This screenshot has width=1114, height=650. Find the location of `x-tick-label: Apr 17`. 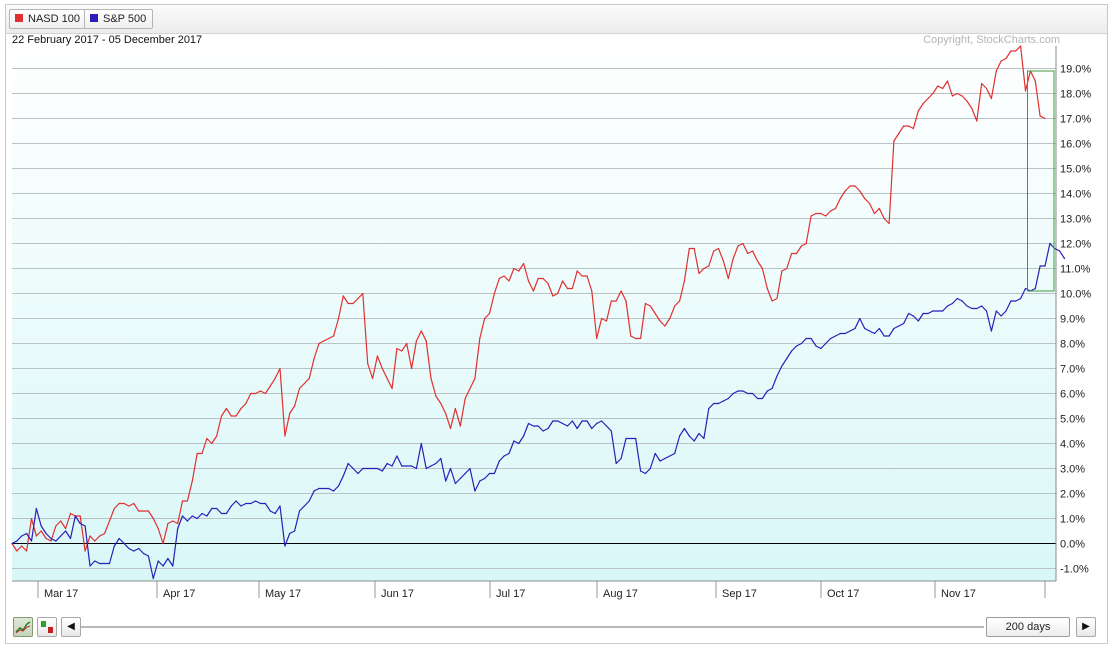

x-tick-label: Apr 17 is located at coordinates (179, 594).